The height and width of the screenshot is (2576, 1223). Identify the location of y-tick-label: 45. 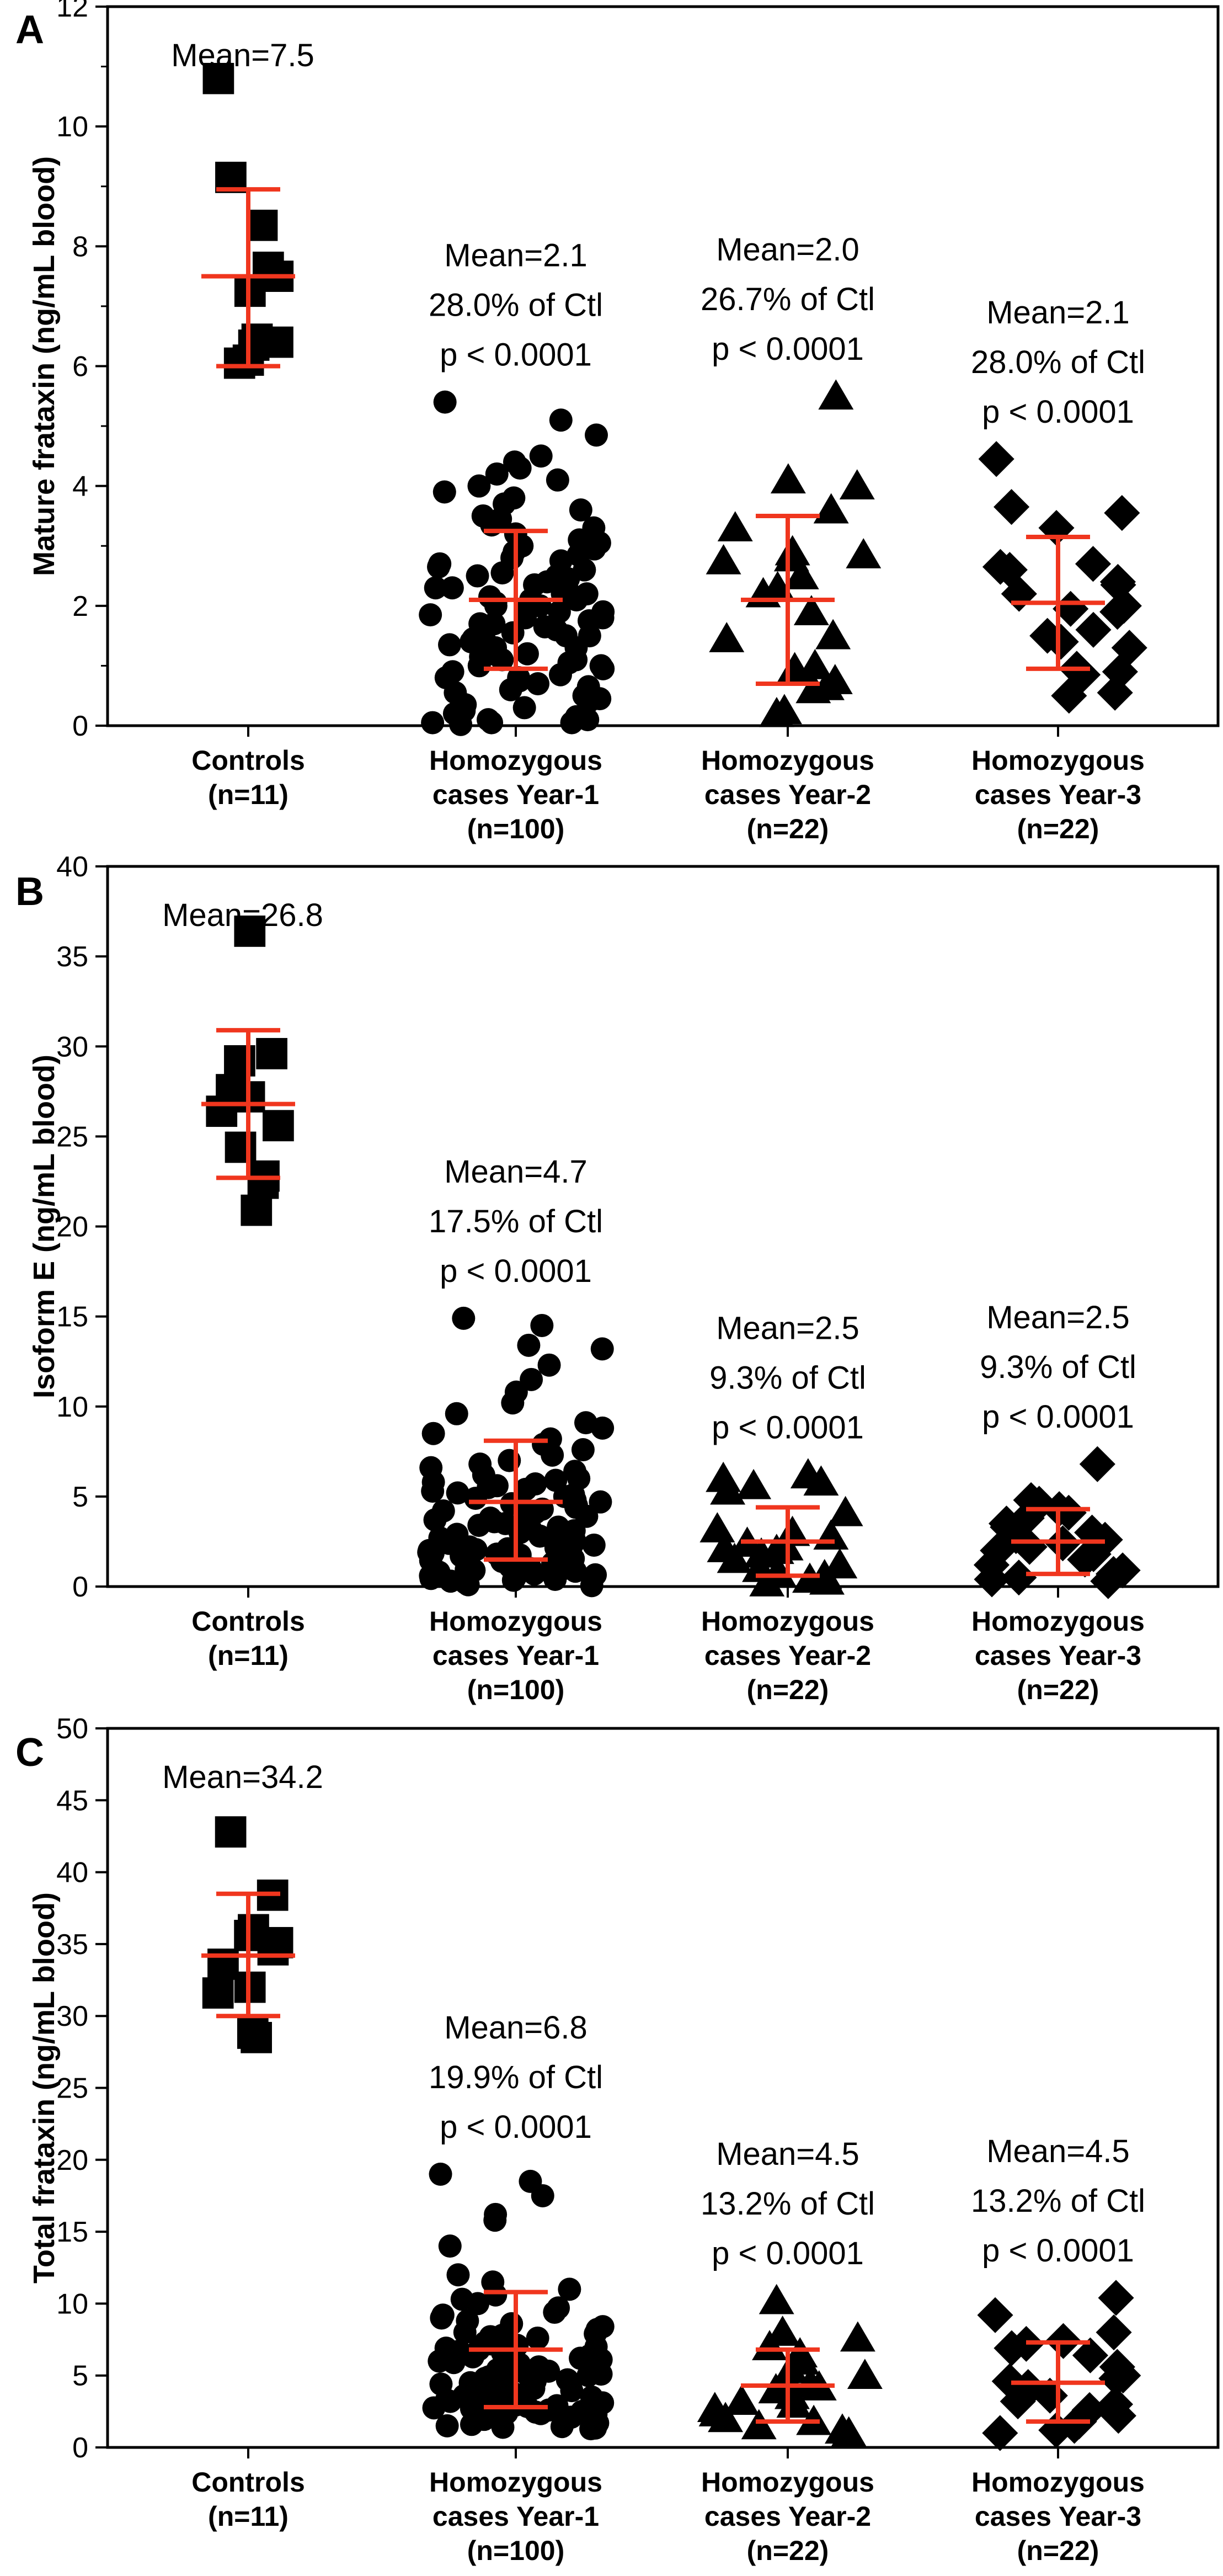
(72, 1801).